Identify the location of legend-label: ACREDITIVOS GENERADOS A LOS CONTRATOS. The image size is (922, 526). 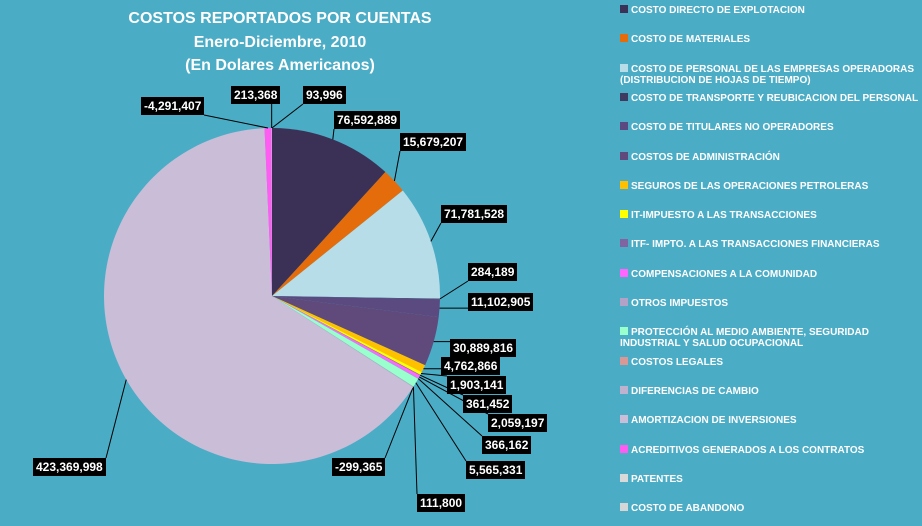
(748, 450).